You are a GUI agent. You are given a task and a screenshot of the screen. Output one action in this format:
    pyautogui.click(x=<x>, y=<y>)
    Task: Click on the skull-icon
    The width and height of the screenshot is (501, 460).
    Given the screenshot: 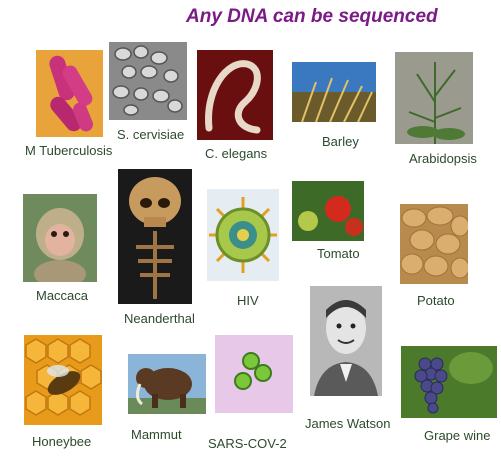 What is the action you would take?
    pyautogui.click(x=155, y=236)
    